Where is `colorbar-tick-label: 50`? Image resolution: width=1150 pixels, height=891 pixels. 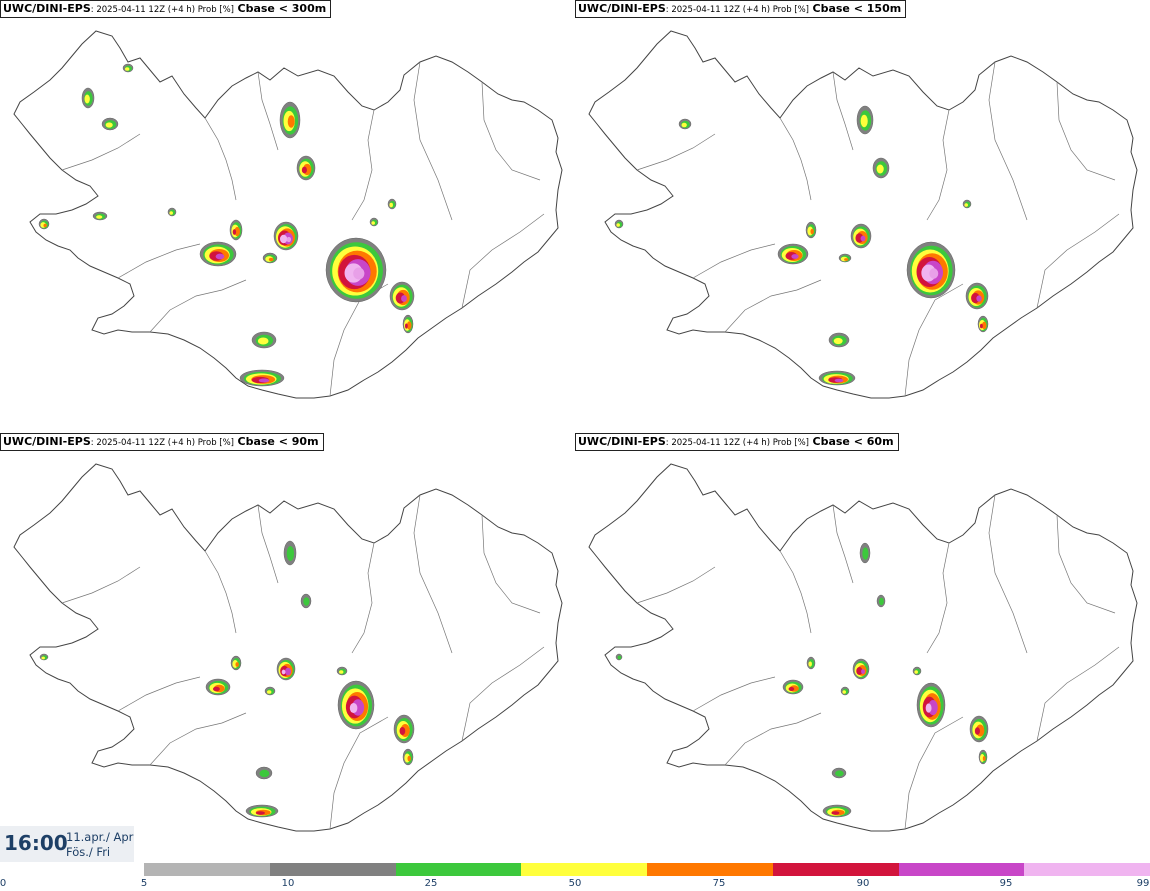
colorbar-tick-label: 50 is located at coordinates (575, 883).